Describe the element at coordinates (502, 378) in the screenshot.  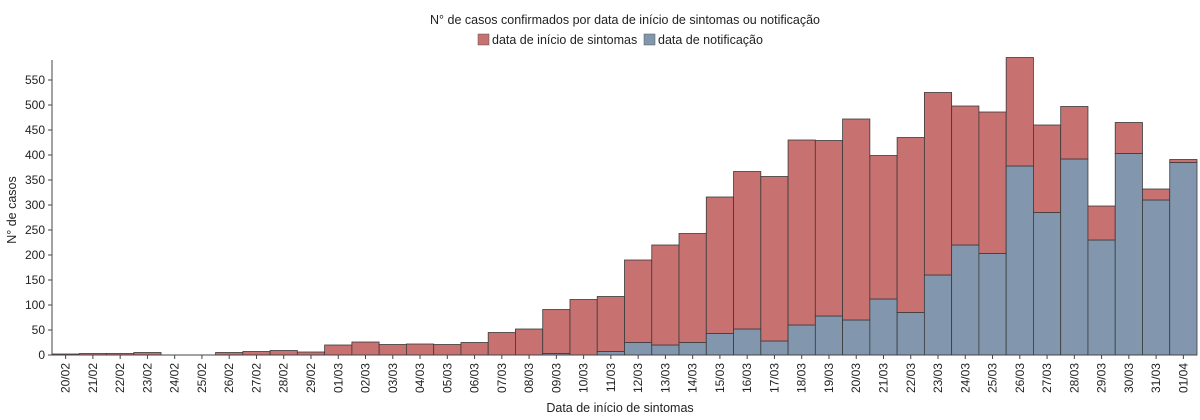
I see `x-tick-label: 07/03` at that location.